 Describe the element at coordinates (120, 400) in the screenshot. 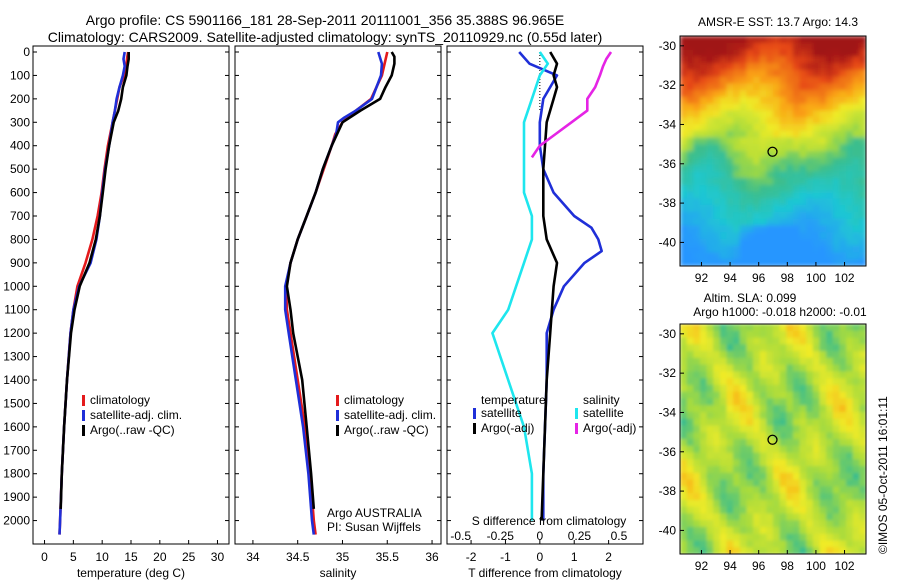

I see `legend-label: climatology` at that location.